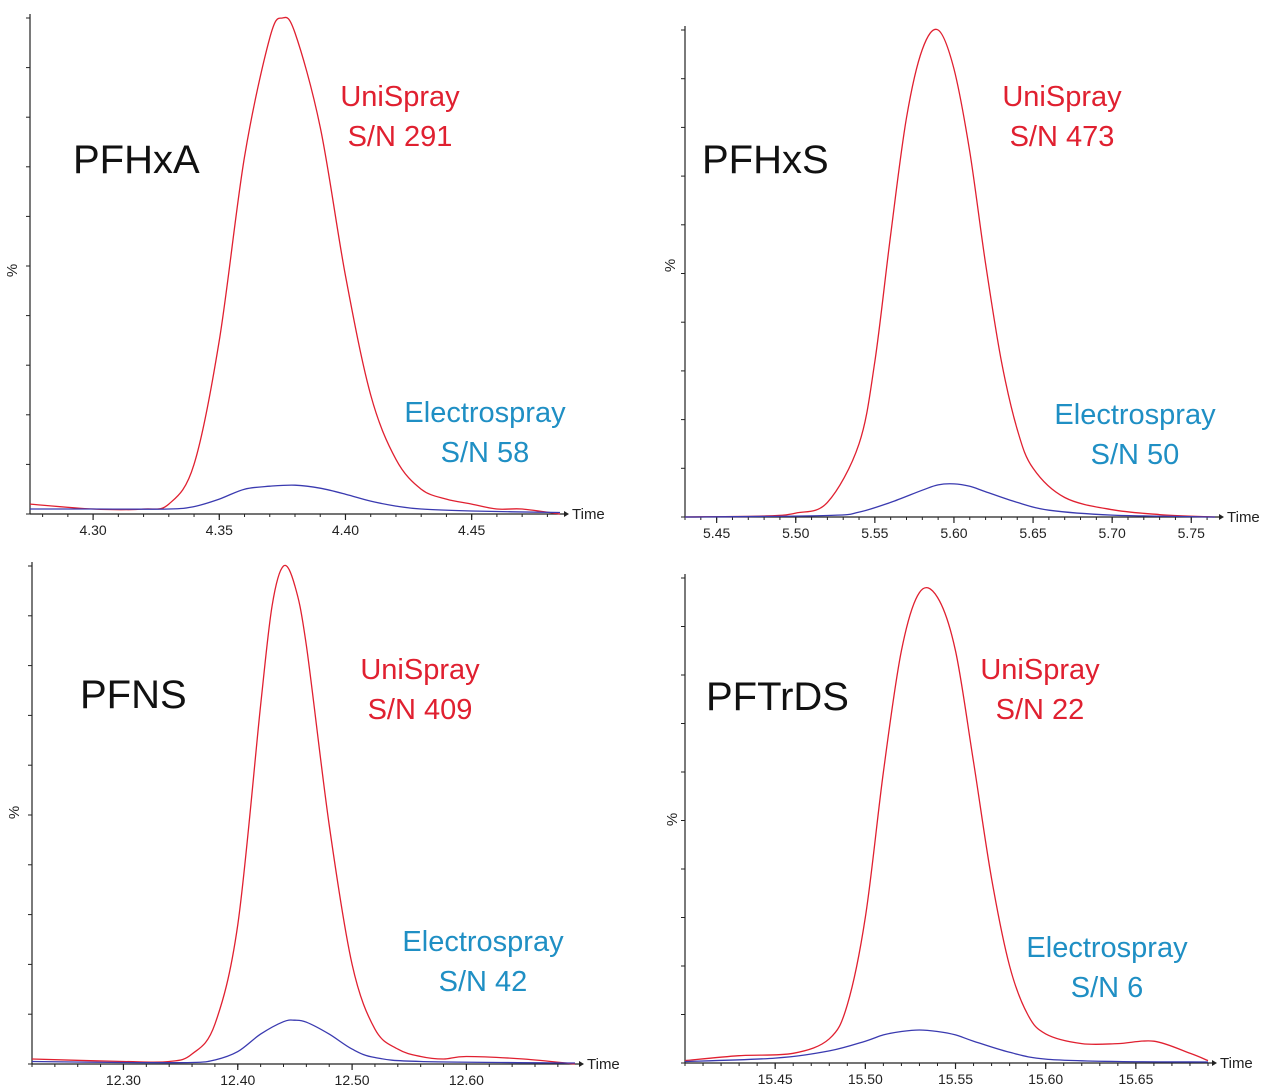  Describe the element at coordinates (1062, 117) in the screenshot. I see `unispray-label: UniSpray S/N 473` at that location.